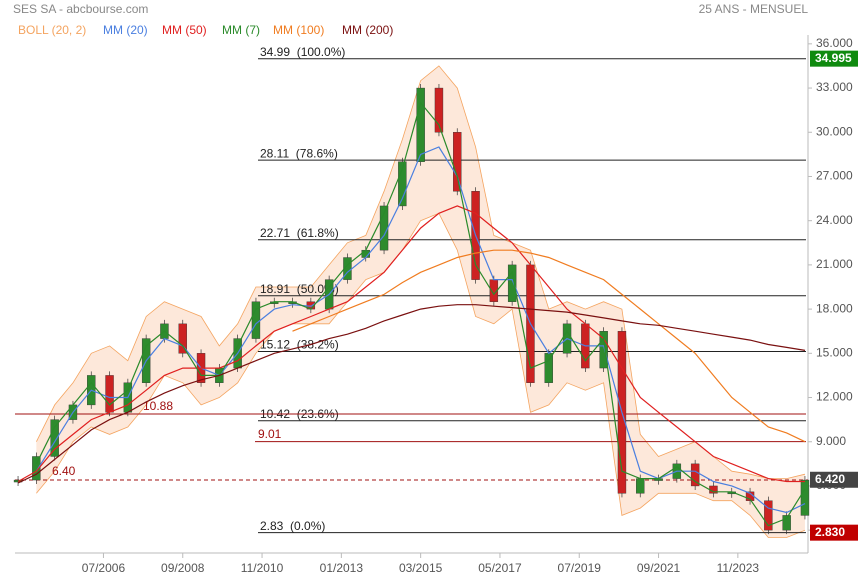 This screenshot has height=580, width=860. I want to click on legend-entry: BOLL (20, 2), so click(52, 30).